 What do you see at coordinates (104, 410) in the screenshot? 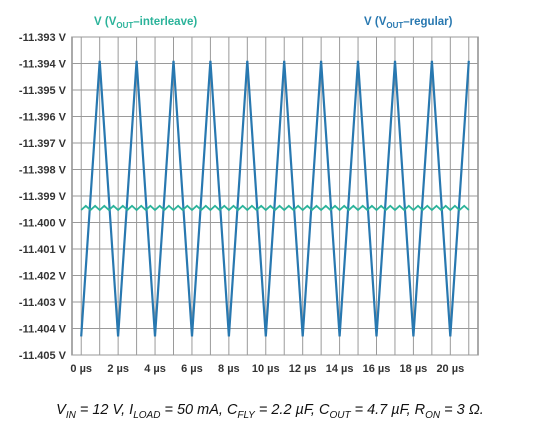
I see `caption-text: = 12 V, I` at bounding box center [104, 410].